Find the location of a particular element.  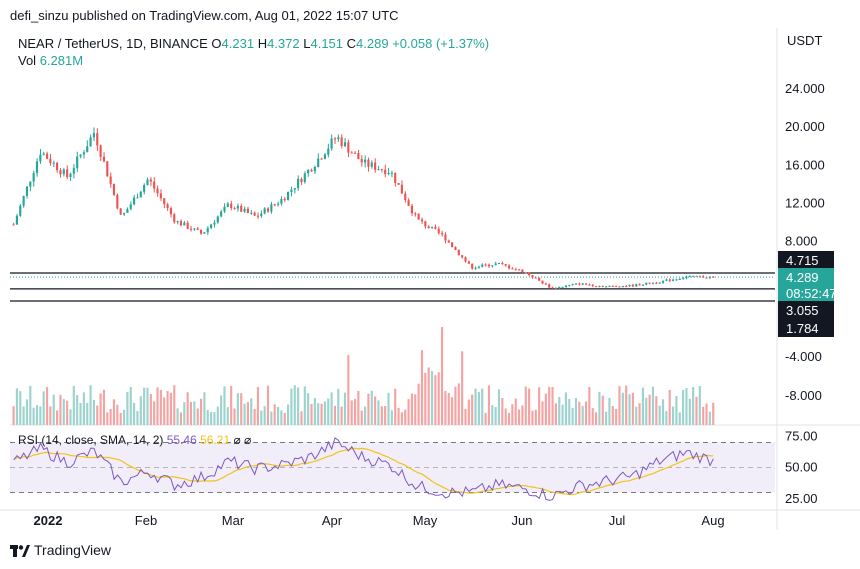

symbol-name: NEAR / TetherUS, 1D, BINANCE is located at coordinates (113, 43).